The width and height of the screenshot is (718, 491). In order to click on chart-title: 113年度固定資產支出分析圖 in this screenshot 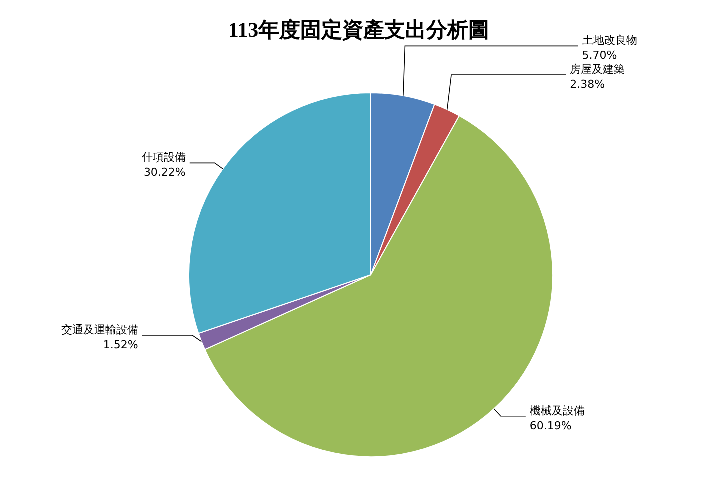, I will do `click(359, 30)`.